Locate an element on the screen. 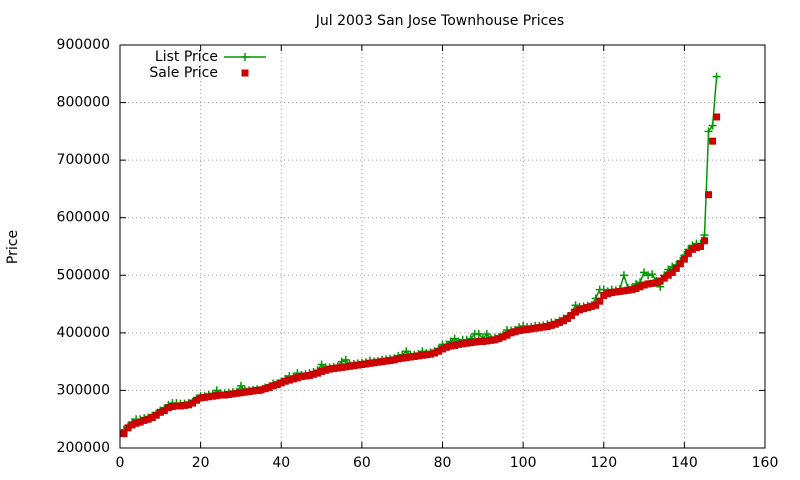 The width and height of the screenshot is (800, 480). x-tick-label: 160 is located at coordinates (765, 463).